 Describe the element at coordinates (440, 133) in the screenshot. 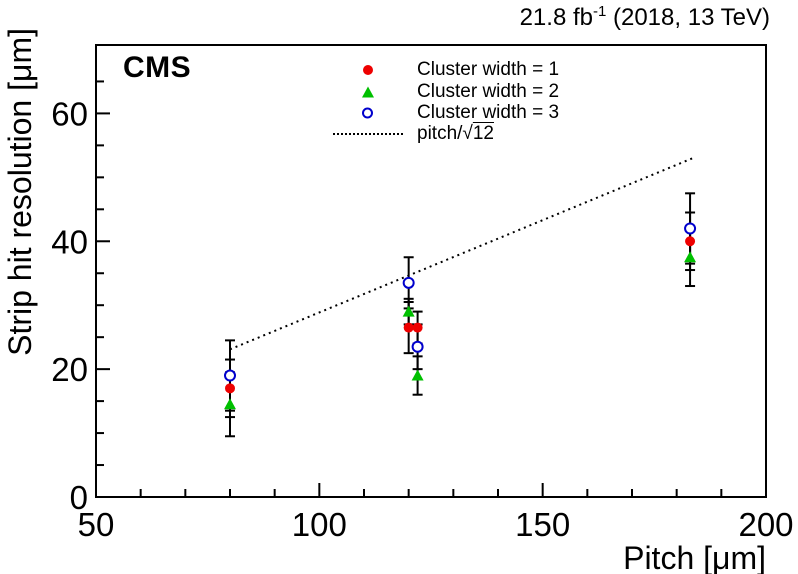

I see `reference-label-prefix: pitch/` at that location.